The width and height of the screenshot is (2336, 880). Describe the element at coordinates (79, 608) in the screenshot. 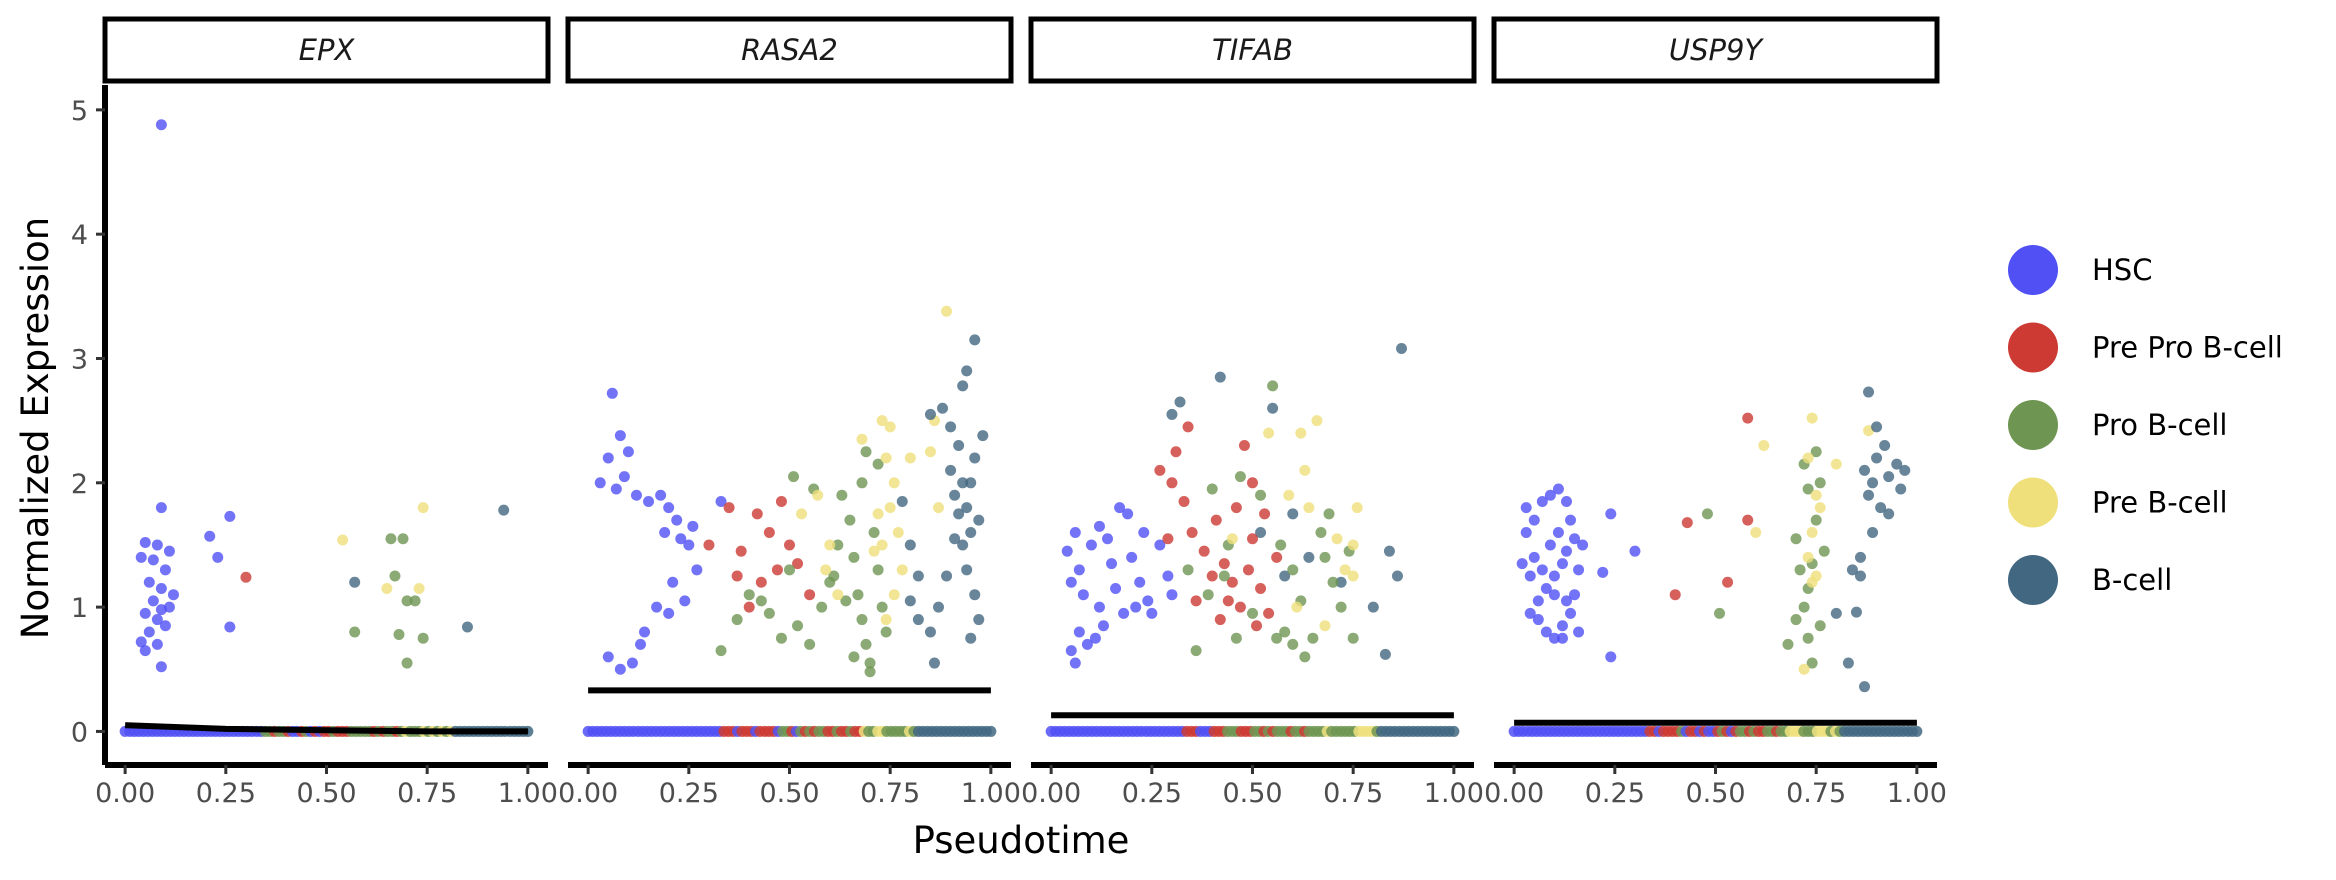

I see `y-tick-label: 1` at that location.